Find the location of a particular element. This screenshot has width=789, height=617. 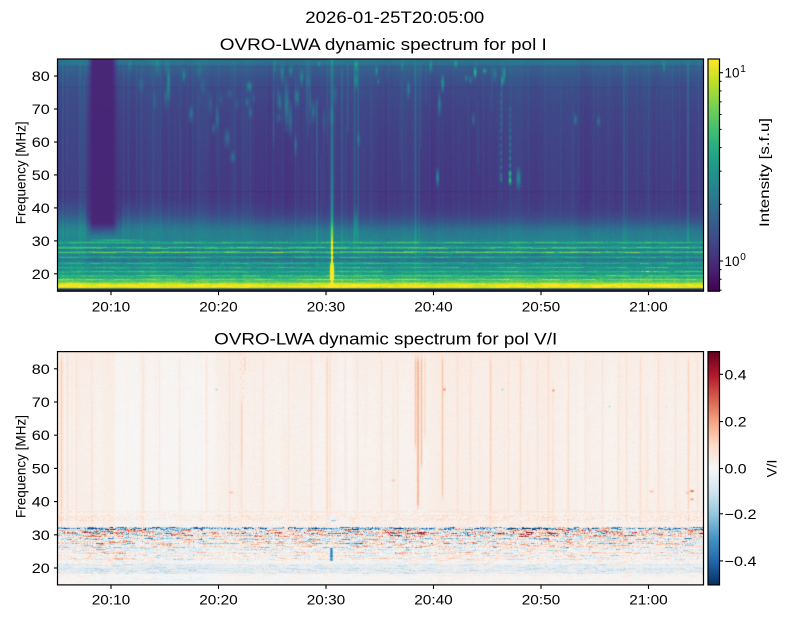

svg-text:OVRO-LWA dynamic spectrum for: OVRO-LWA dynamic spectrum for pol V/I is located at coordinates (385, 339).